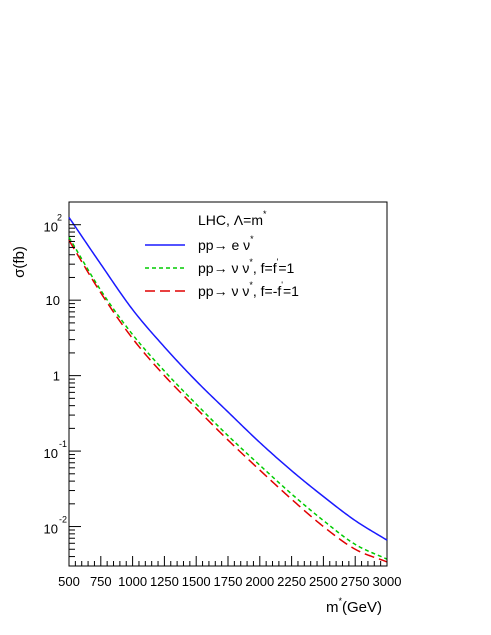 This screenshot has height=635, width=491. I want to click on legend-entry-nn-minus-suffix-sup: ', so click(282, 285).